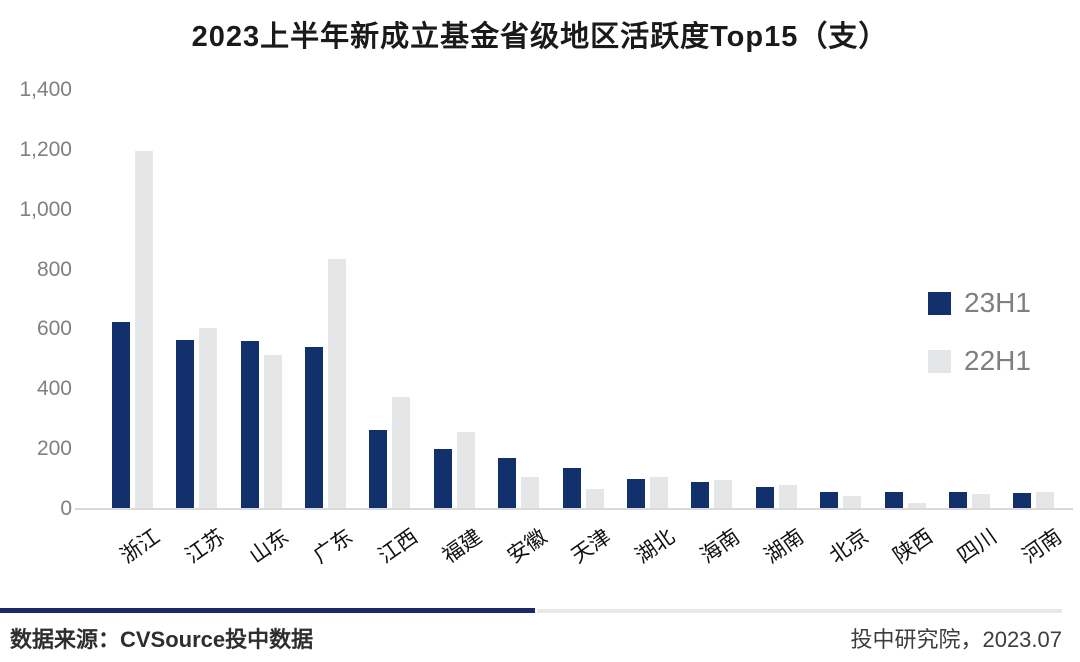 This screenshot has width=1080, height=662. What do you see at coordinates (530, 492) in the screenshot?
I see `bar-22H1-安徽` at bounding box center [530, 492].